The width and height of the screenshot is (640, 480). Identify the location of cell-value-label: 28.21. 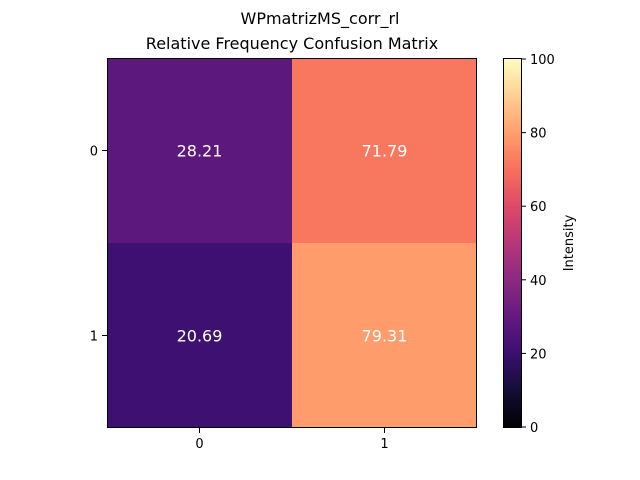
(200, 151).